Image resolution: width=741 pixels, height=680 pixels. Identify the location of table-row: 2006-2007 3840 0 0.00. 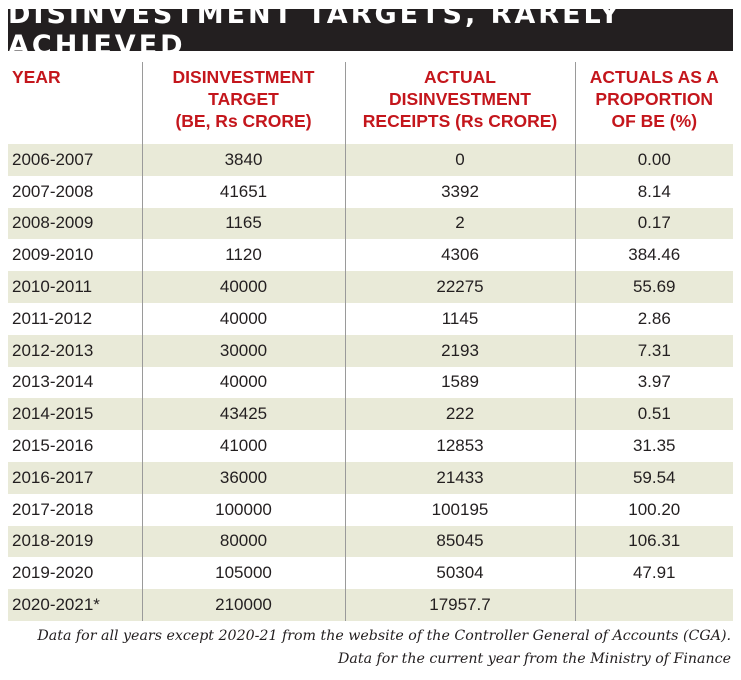
(370, 160).